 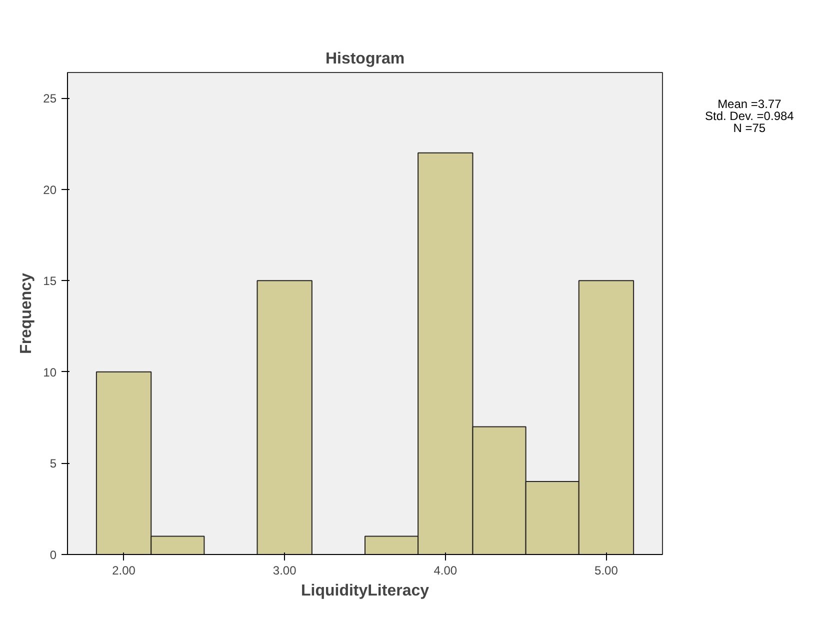 What do you see at coordinates (365, 59) in the screenshot?
I see `chart-title: Histogram` at bounding box center [365, 59].